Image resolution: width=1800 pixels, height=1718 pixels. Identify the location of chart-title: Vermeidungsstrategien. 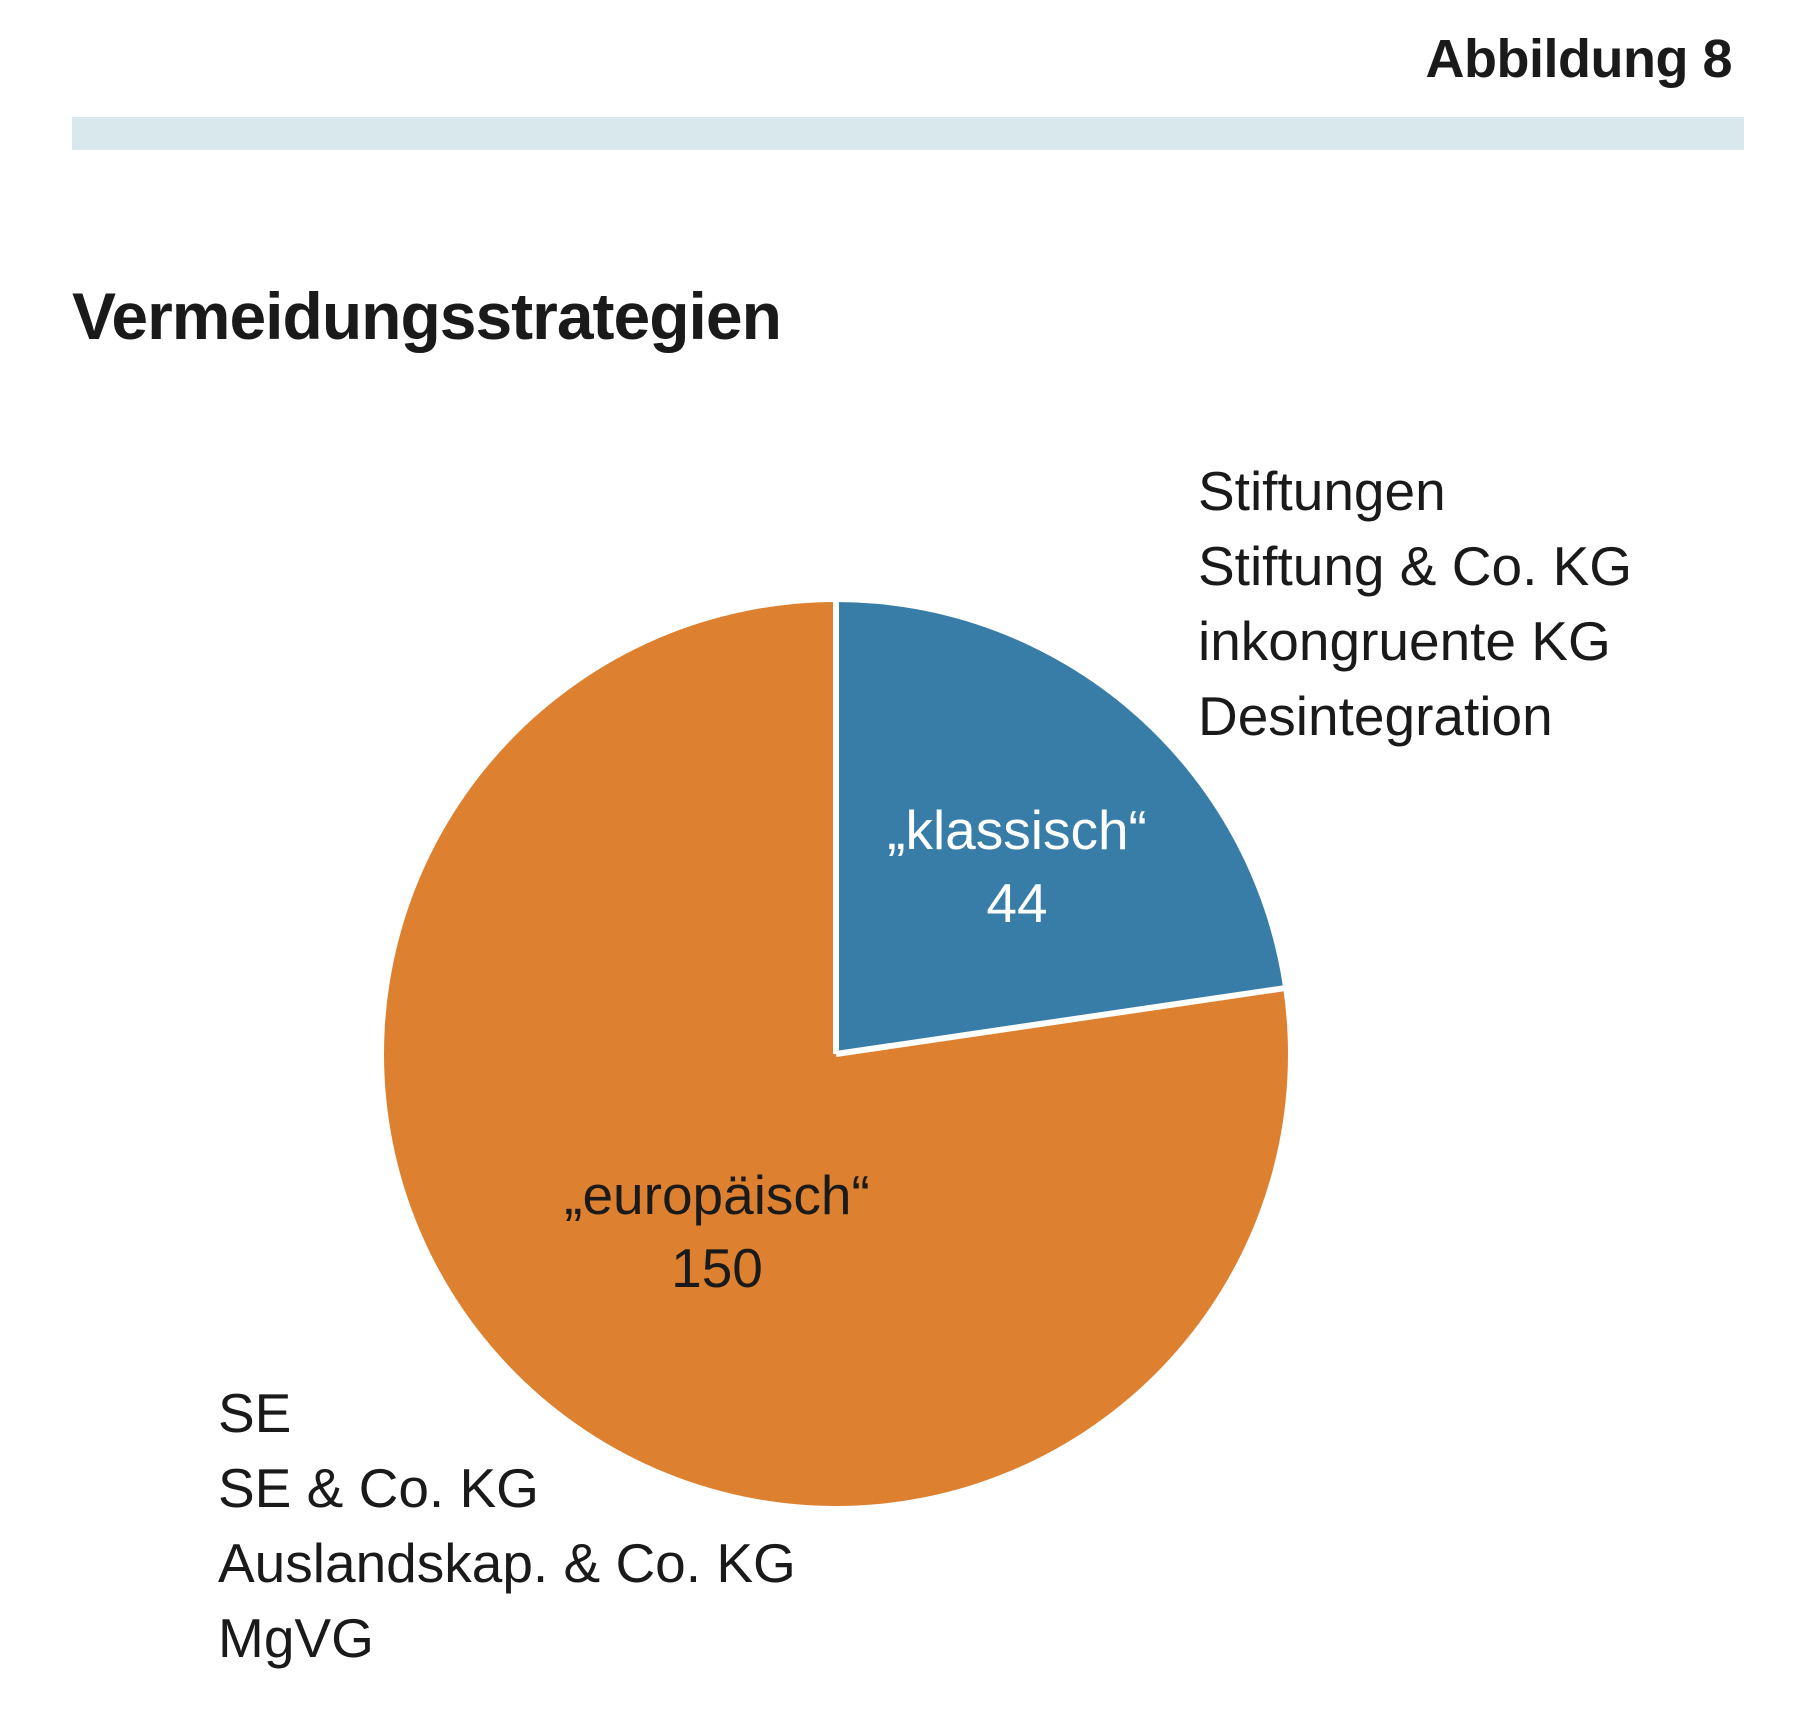
(427, 316).